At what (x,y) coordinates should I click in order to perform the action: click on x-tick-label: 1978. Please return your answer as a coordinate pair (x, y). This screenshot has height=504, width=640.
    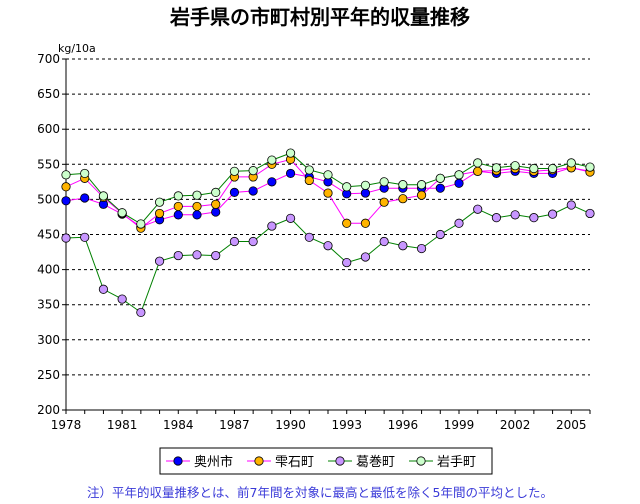
    Looking at the image, I should click on (66, 425).